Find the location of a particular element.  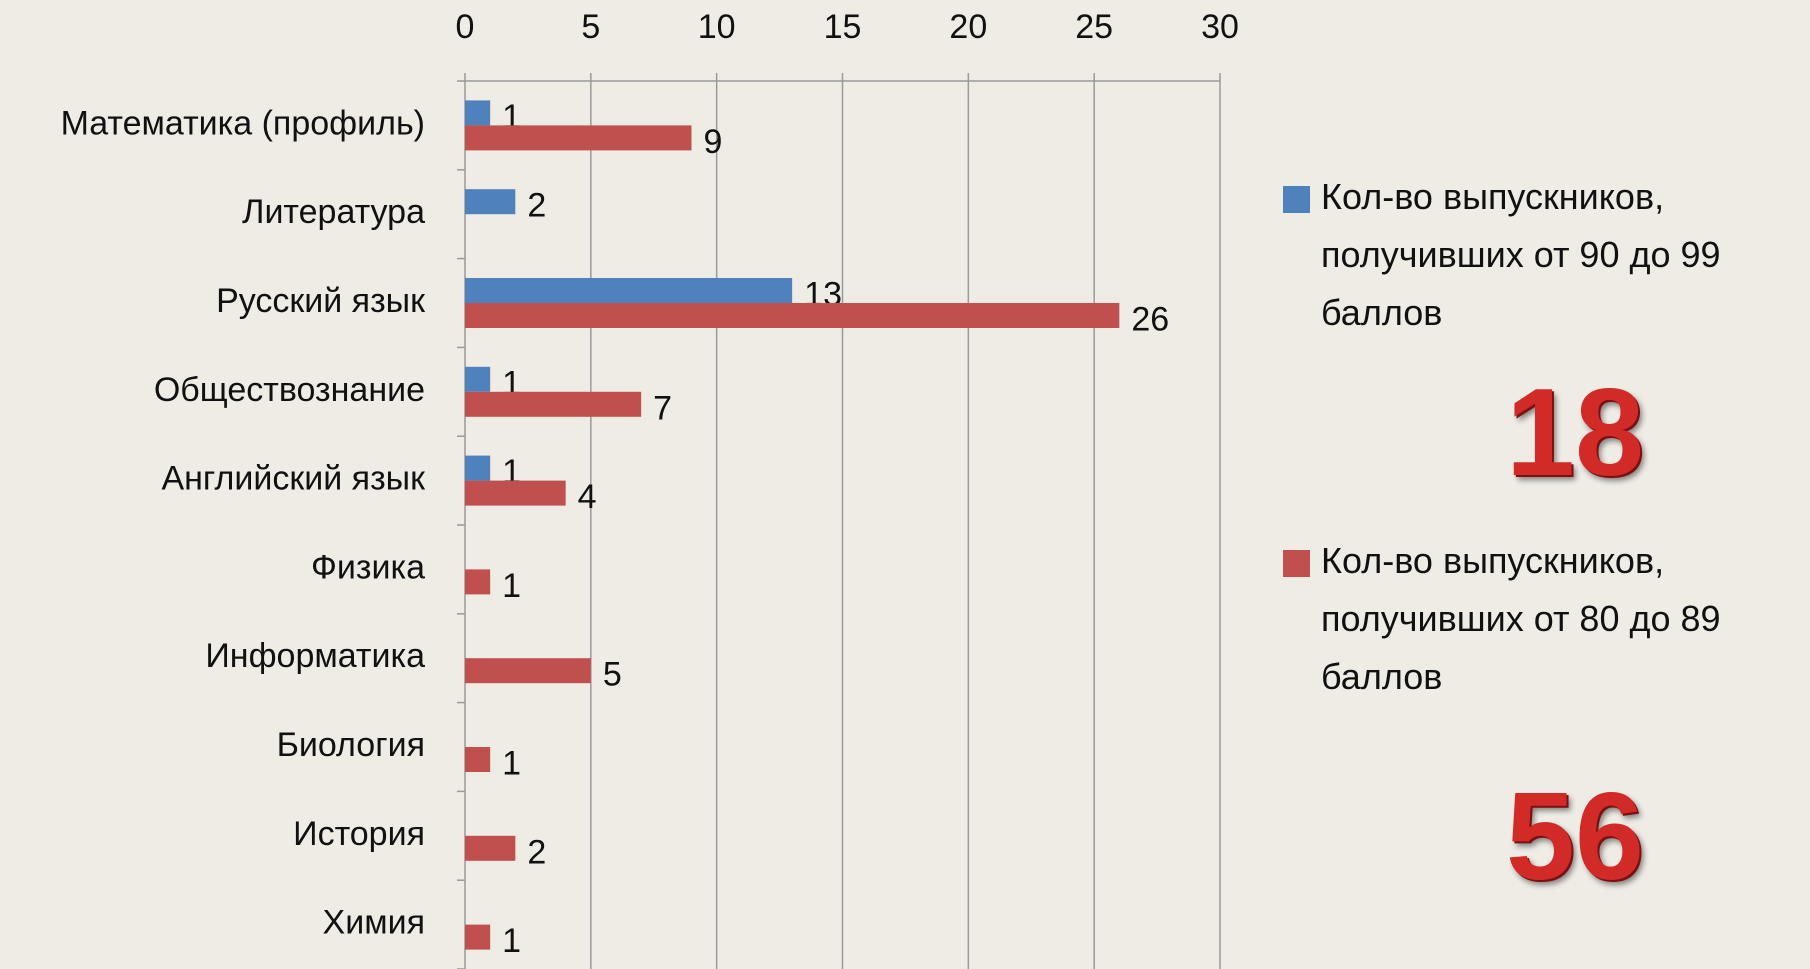

x-tick-label: 15 is located at coordinates (843, 27).